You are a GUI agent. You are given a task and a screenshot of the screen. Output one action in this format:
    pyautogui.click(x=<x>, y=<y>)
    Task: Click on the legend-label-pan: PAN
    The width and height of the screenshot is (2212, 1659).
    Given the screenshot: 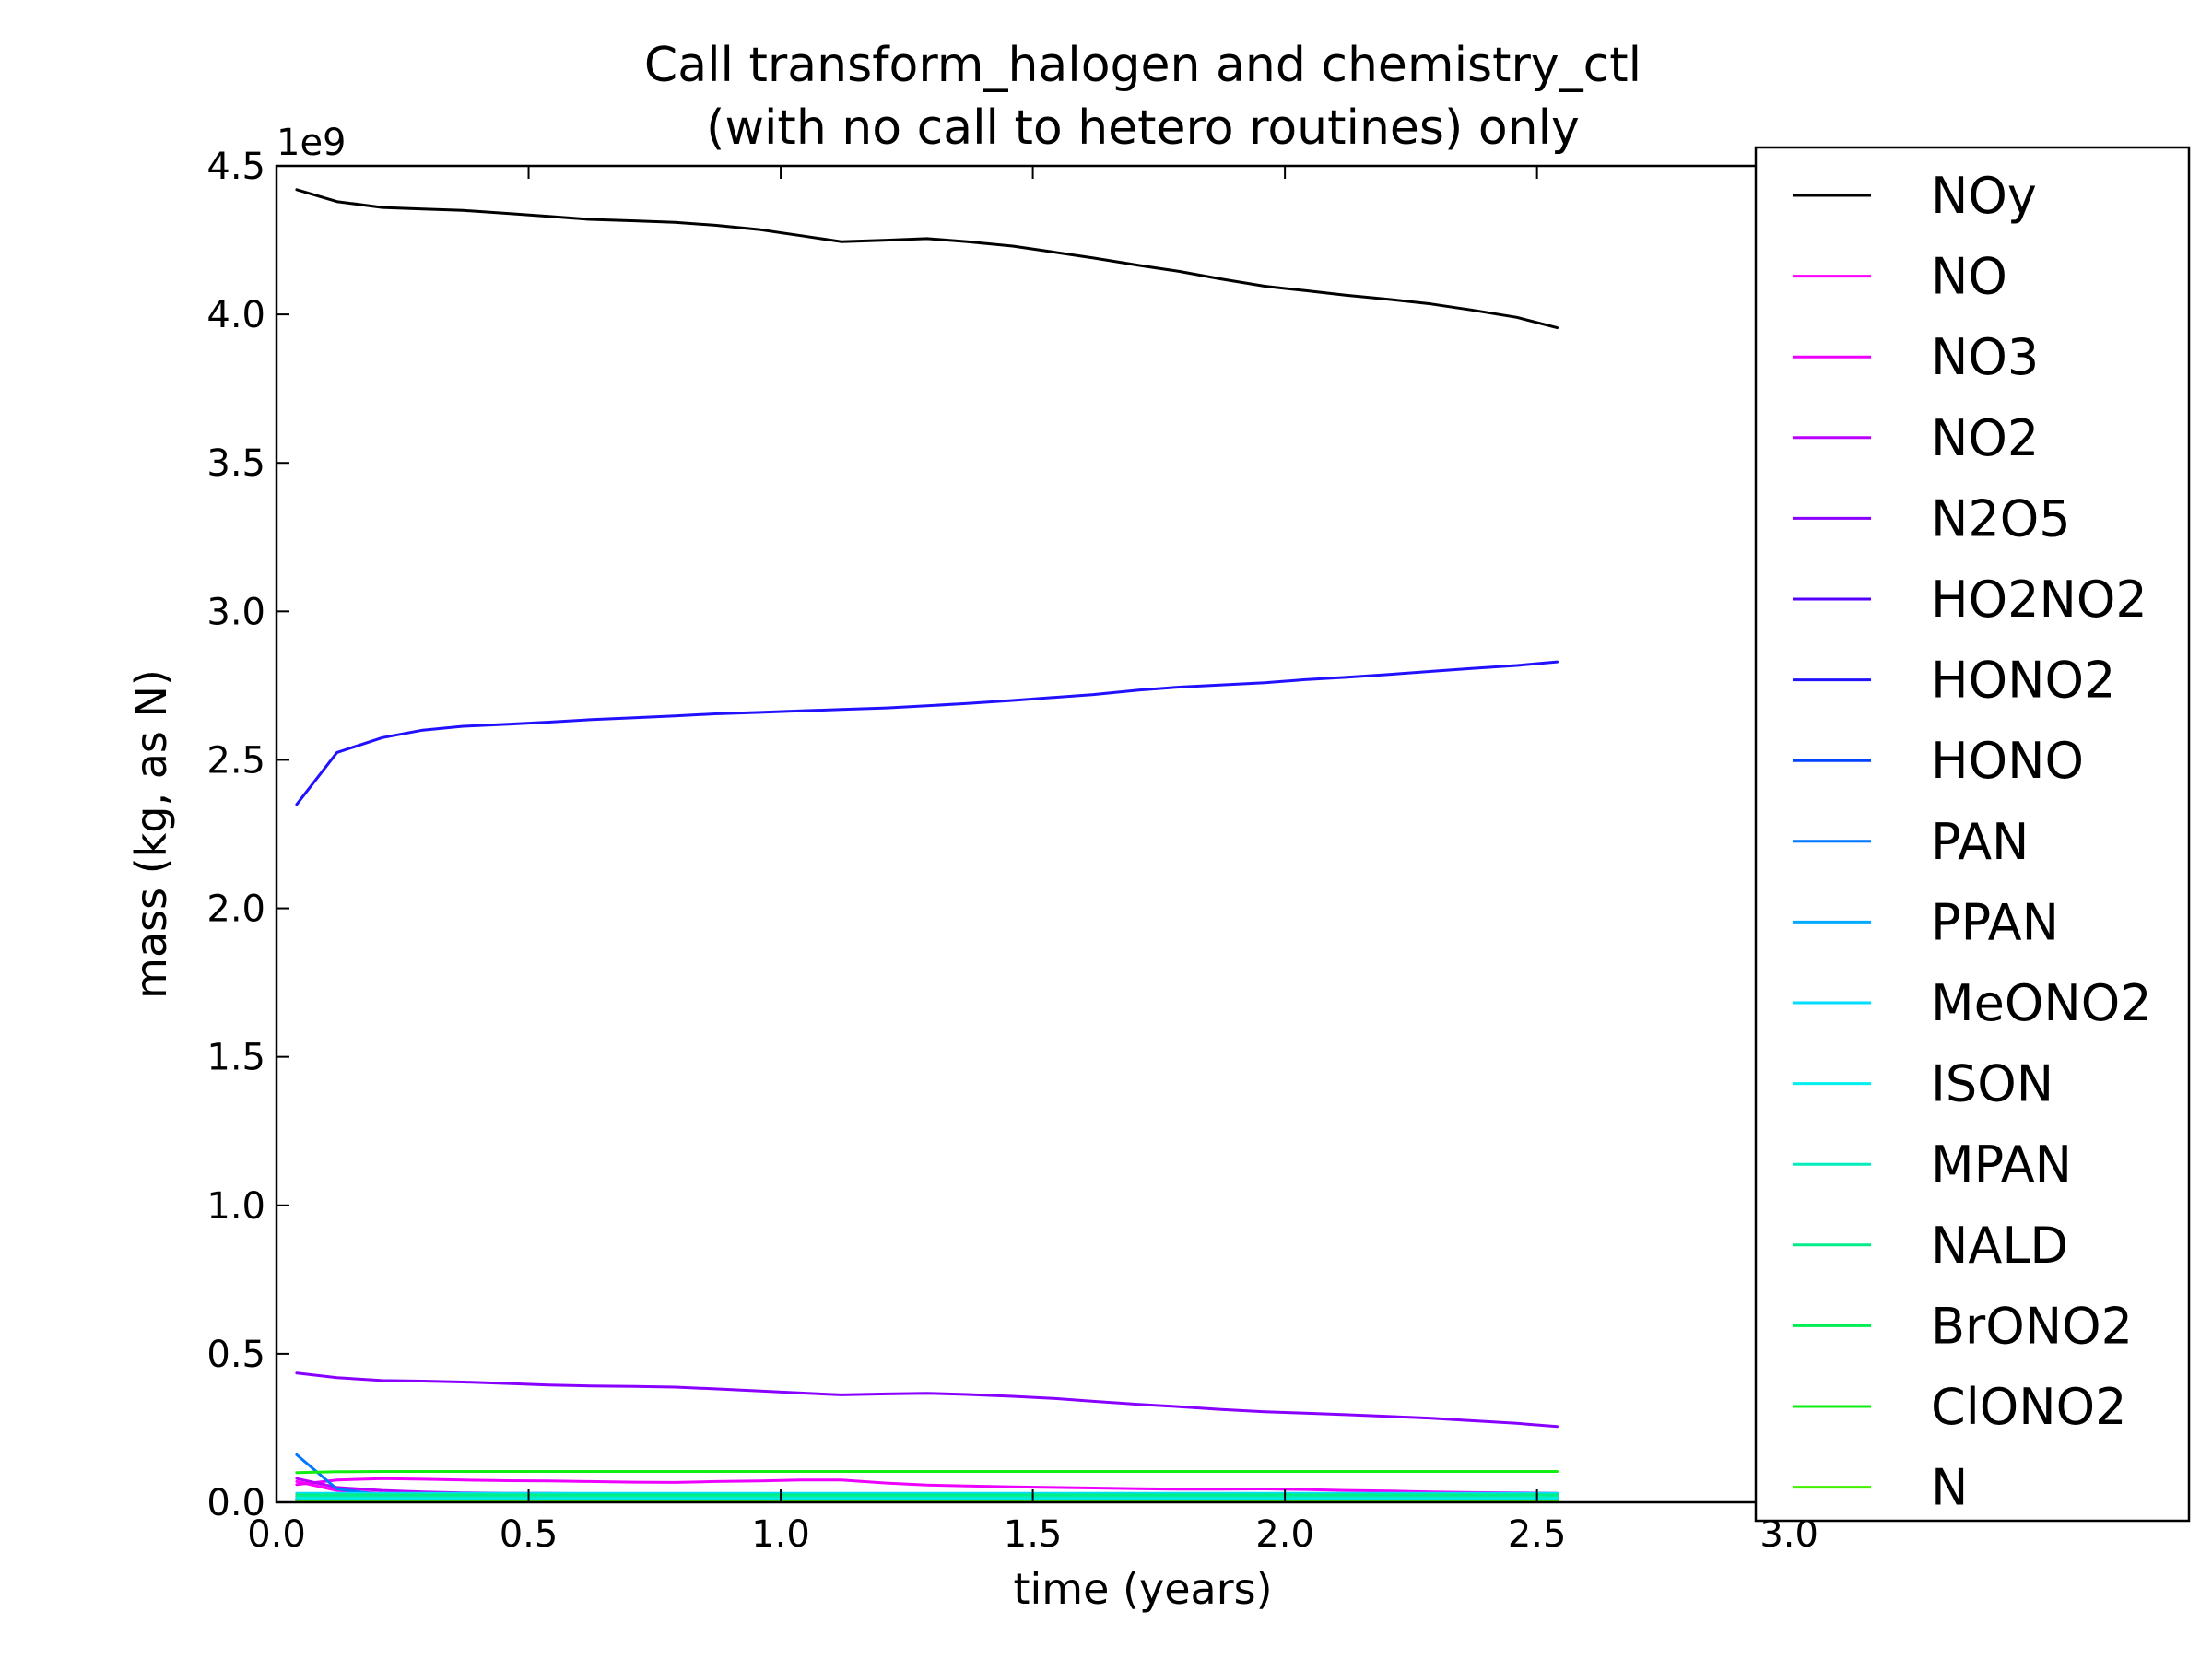 What is the action you would take?
    pyautogui.click(x=1980, y=842)
    